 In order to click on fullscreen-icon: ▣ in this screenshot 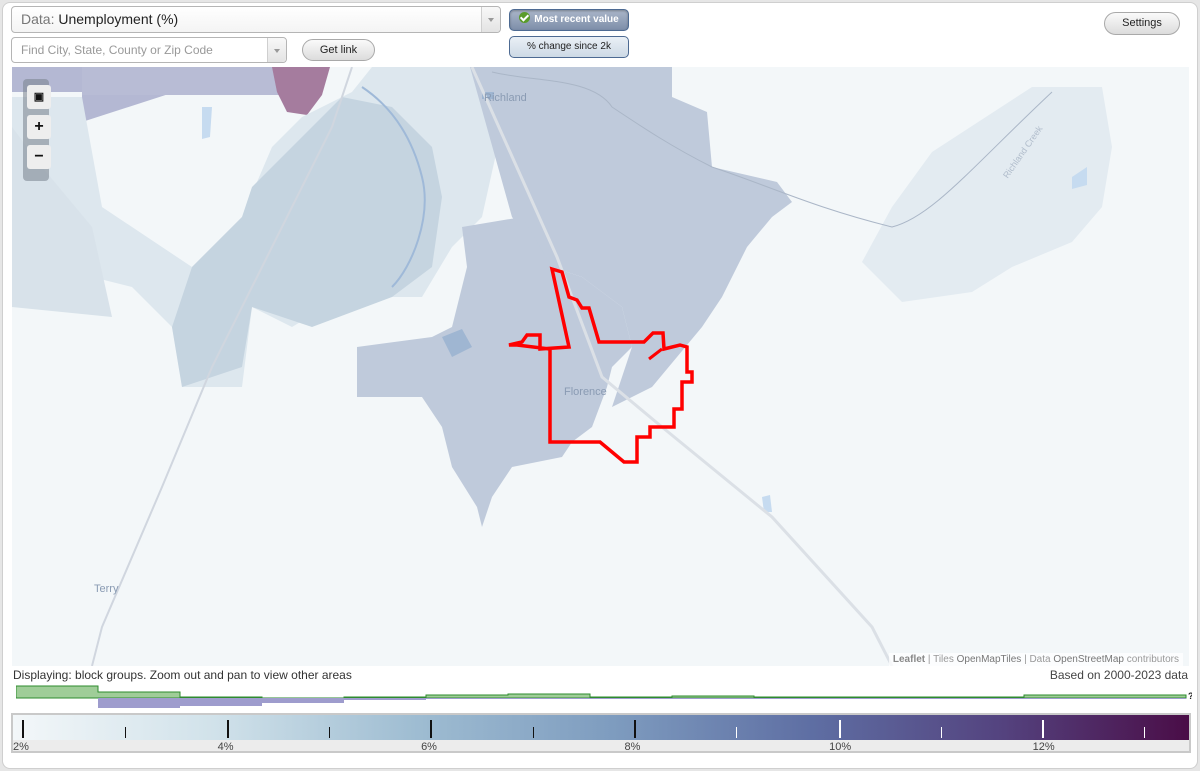, I will do `click(39, 97)`.